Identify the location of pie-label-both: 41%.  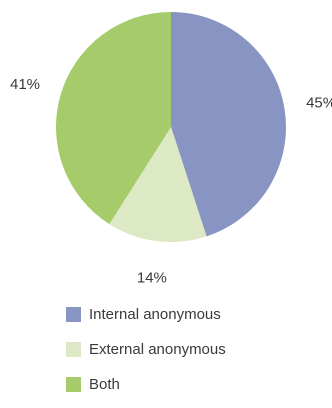
(25, 84).